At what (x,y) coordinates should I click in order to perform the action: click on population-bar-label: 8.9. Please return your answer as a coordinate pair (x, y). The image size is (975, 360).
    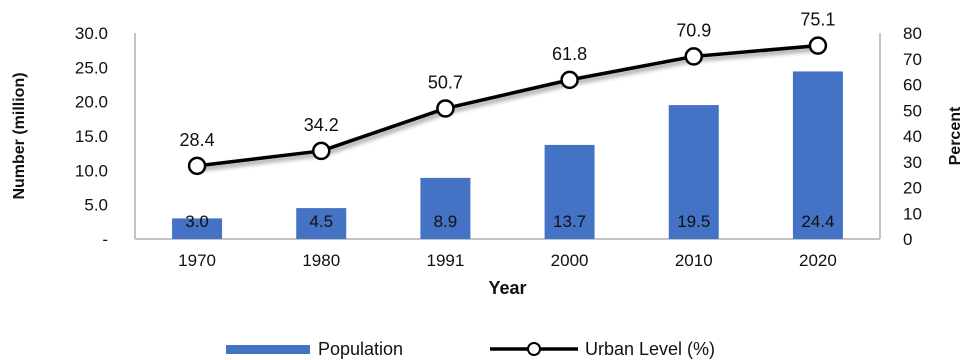
    Looking at the image, I should click on (446, 221).